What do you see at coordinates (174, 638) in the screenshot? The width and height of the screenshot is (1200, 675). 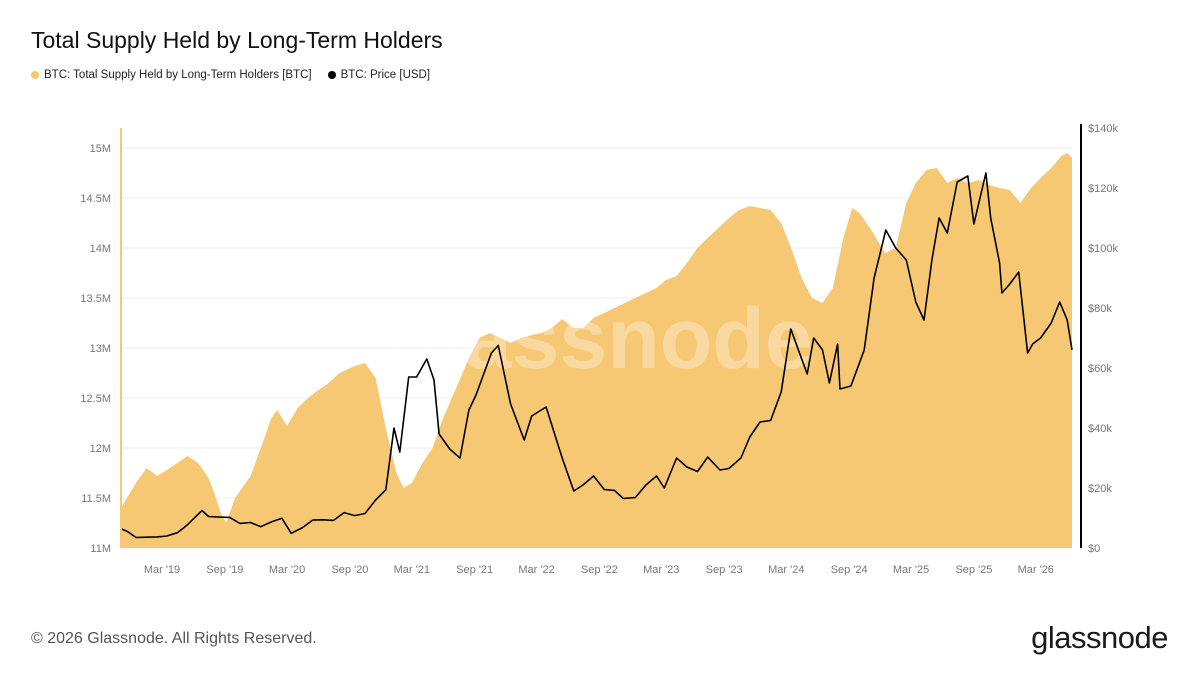 I see `copyright-footer: © 2026 Glassnode. All Rights Reserved.` at bounding box center [174, 638].